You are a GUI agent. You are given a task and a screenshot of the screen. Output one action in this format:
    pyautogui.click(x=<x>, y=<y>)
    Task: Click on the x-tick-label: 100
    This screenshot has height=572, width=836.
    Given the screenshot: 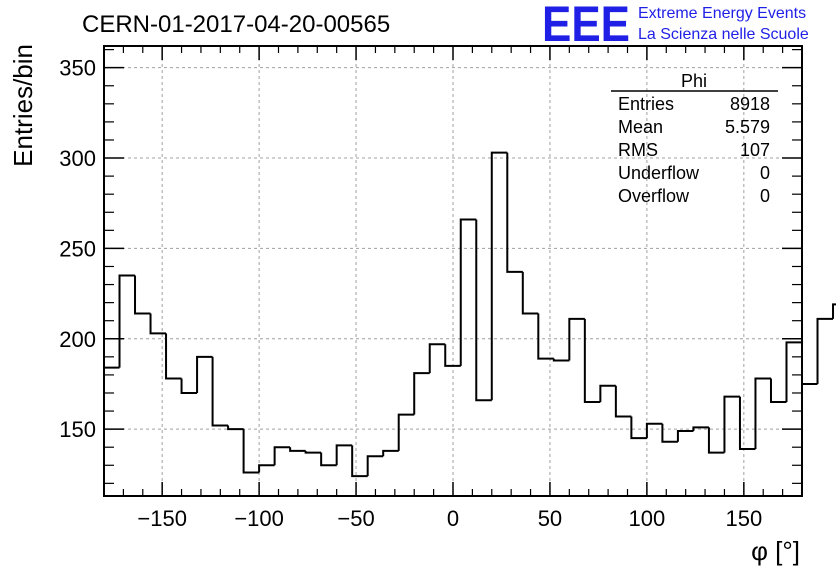 What is the action you would take?
    pyautogui.click(x=647, y=518)
    